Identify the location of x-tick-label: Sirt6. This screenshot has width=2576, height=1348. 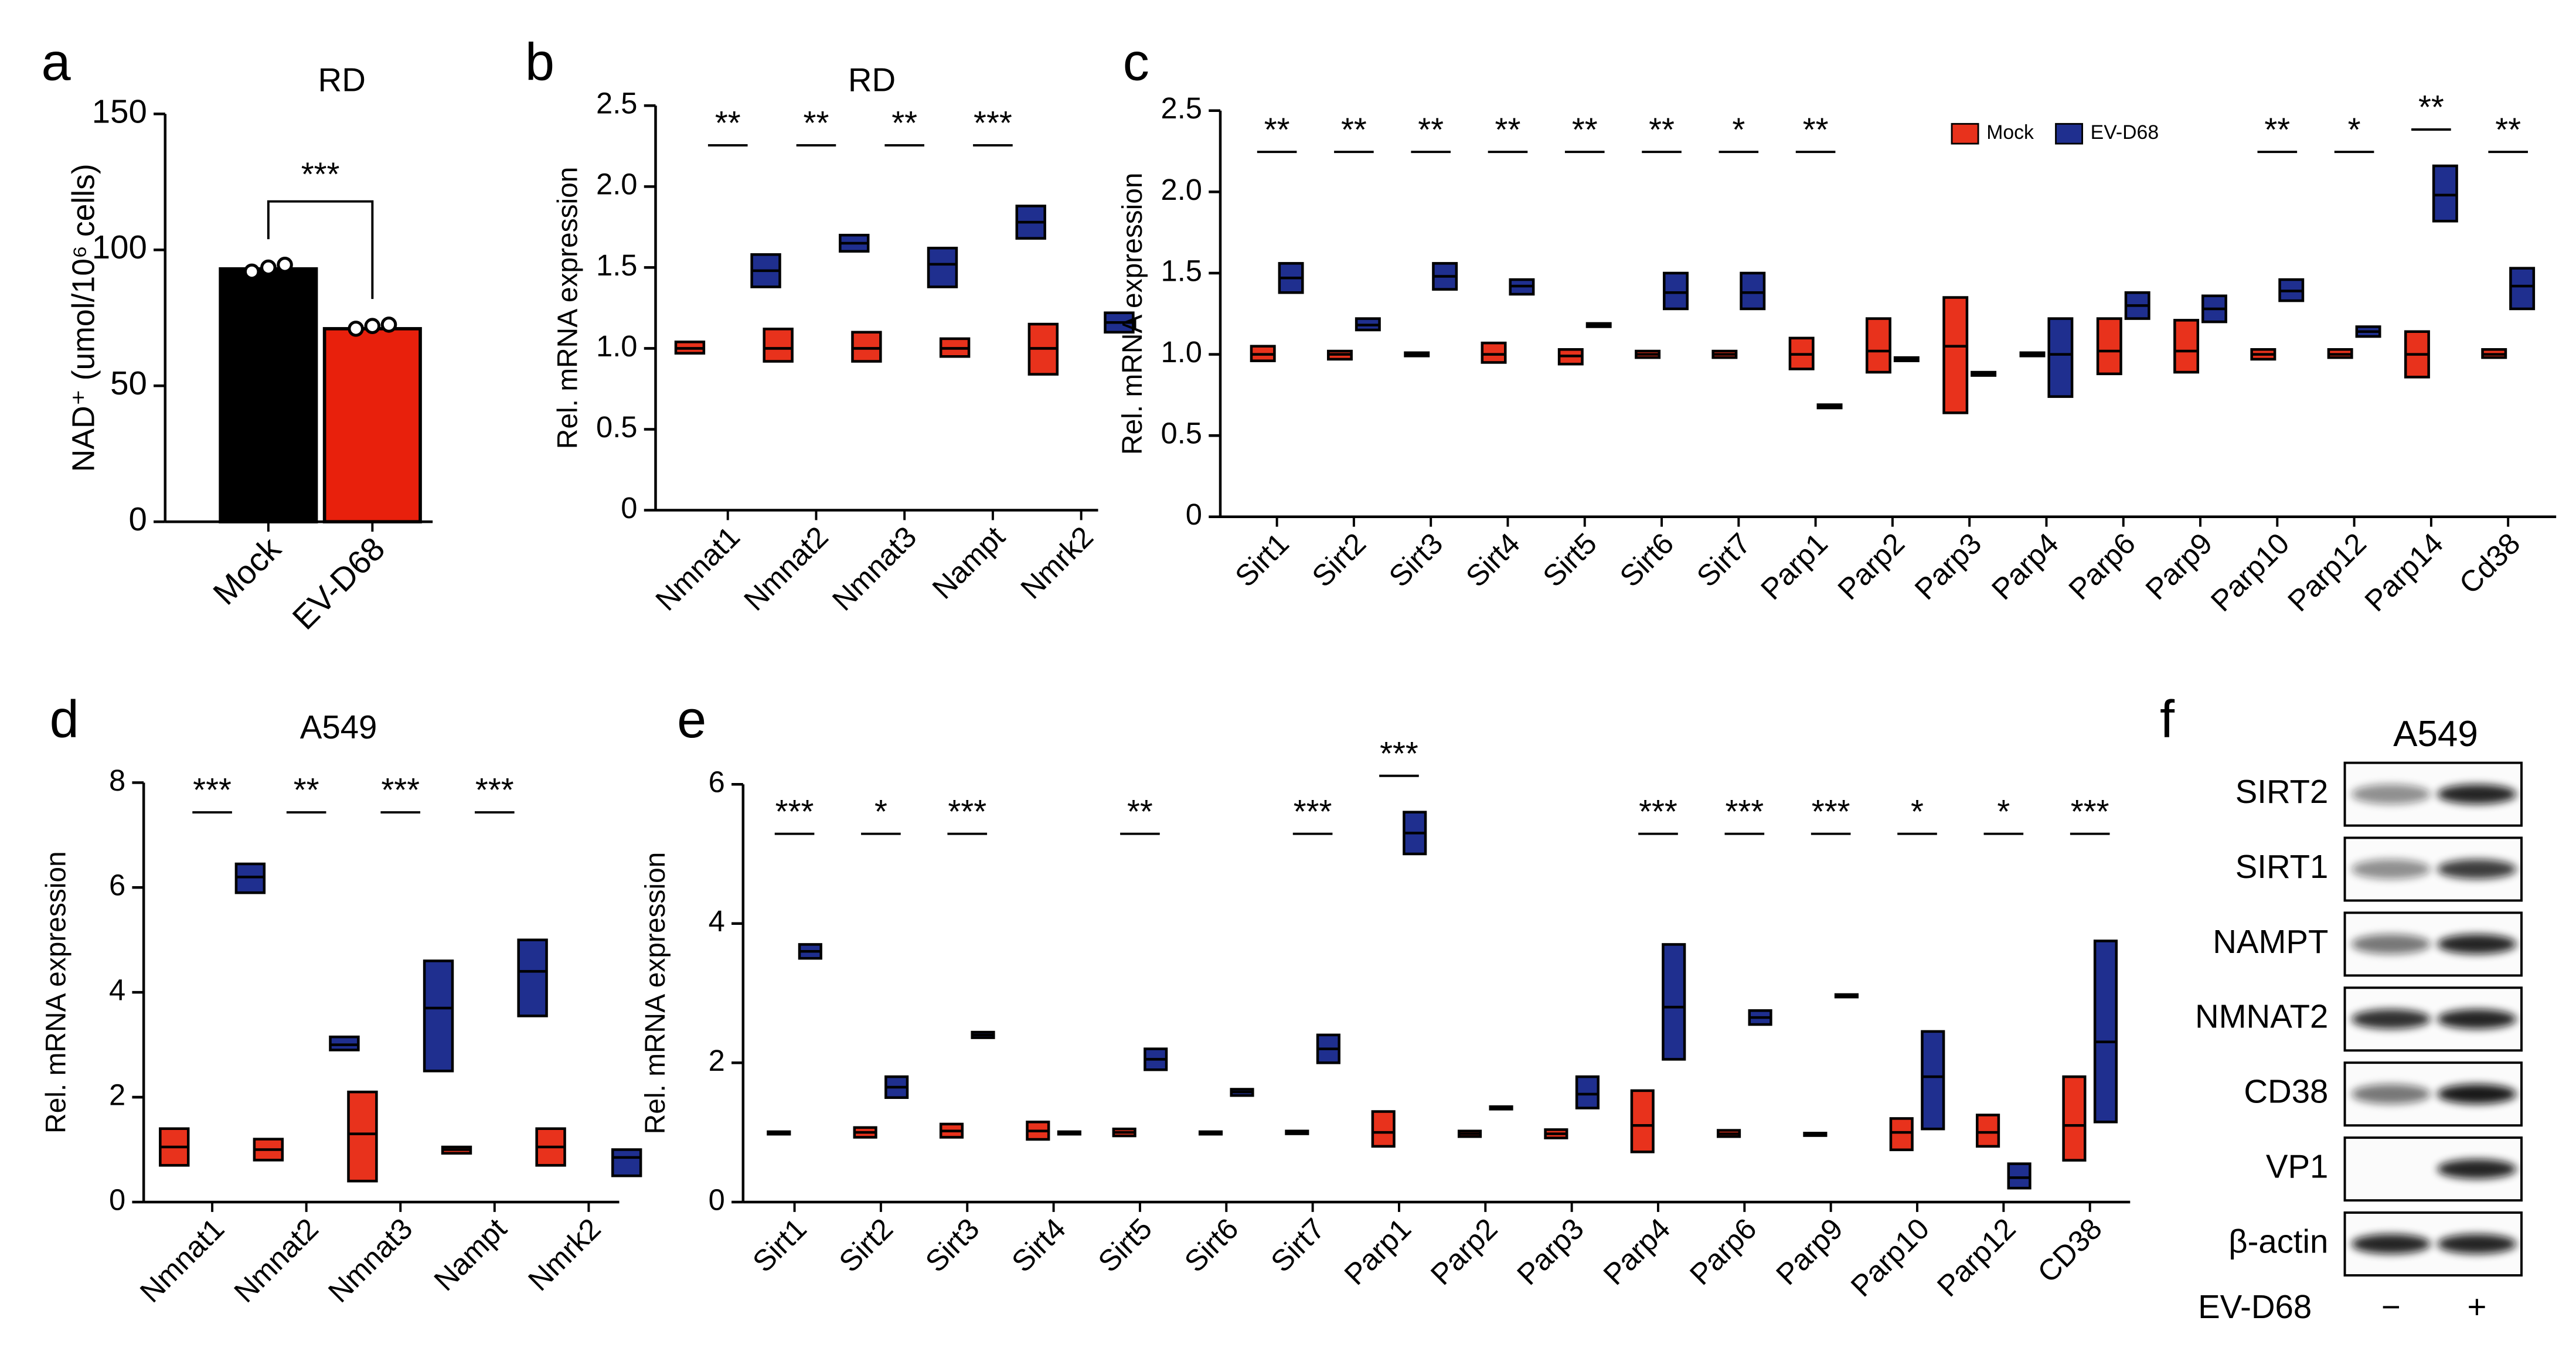
(1211, 1244).